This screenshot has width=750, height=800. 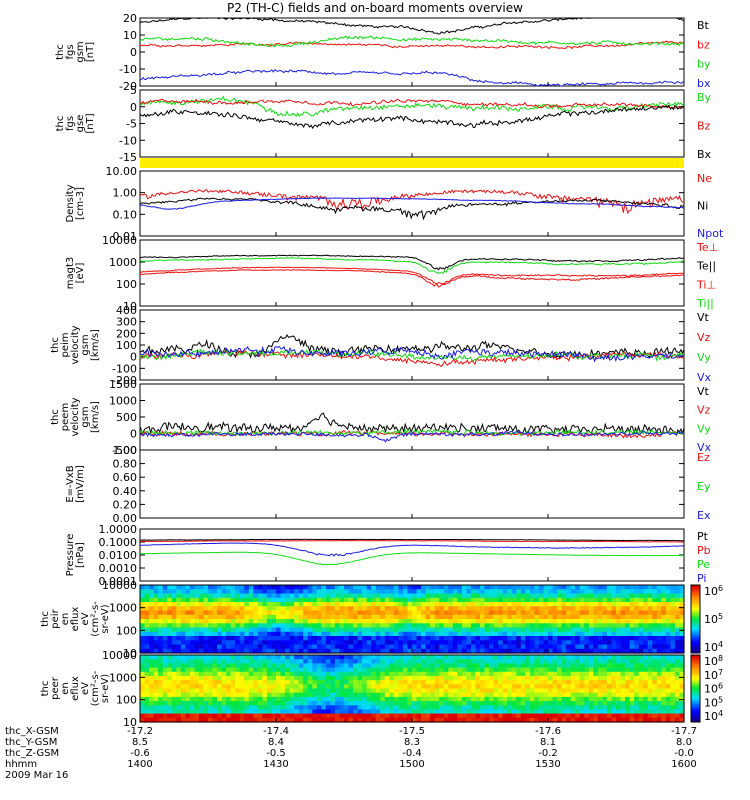 I want to click on y-axis-label: (cm²-s-, so click(x=95, y=619).